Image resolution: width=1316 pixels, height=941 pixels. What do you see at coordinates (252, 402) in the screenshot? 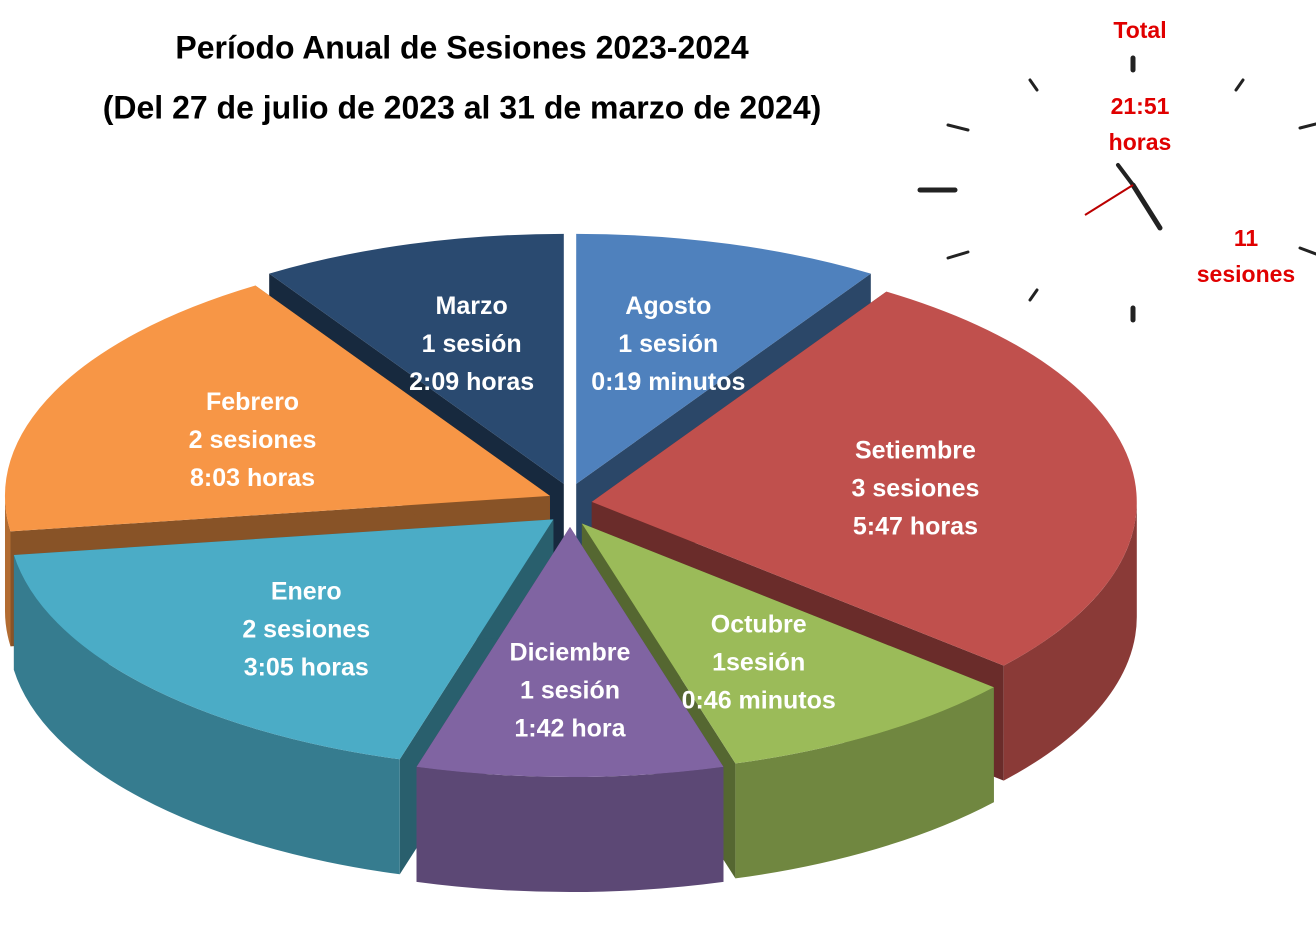
I see `slice-label: Febrero` at bounding box center [252, 402].